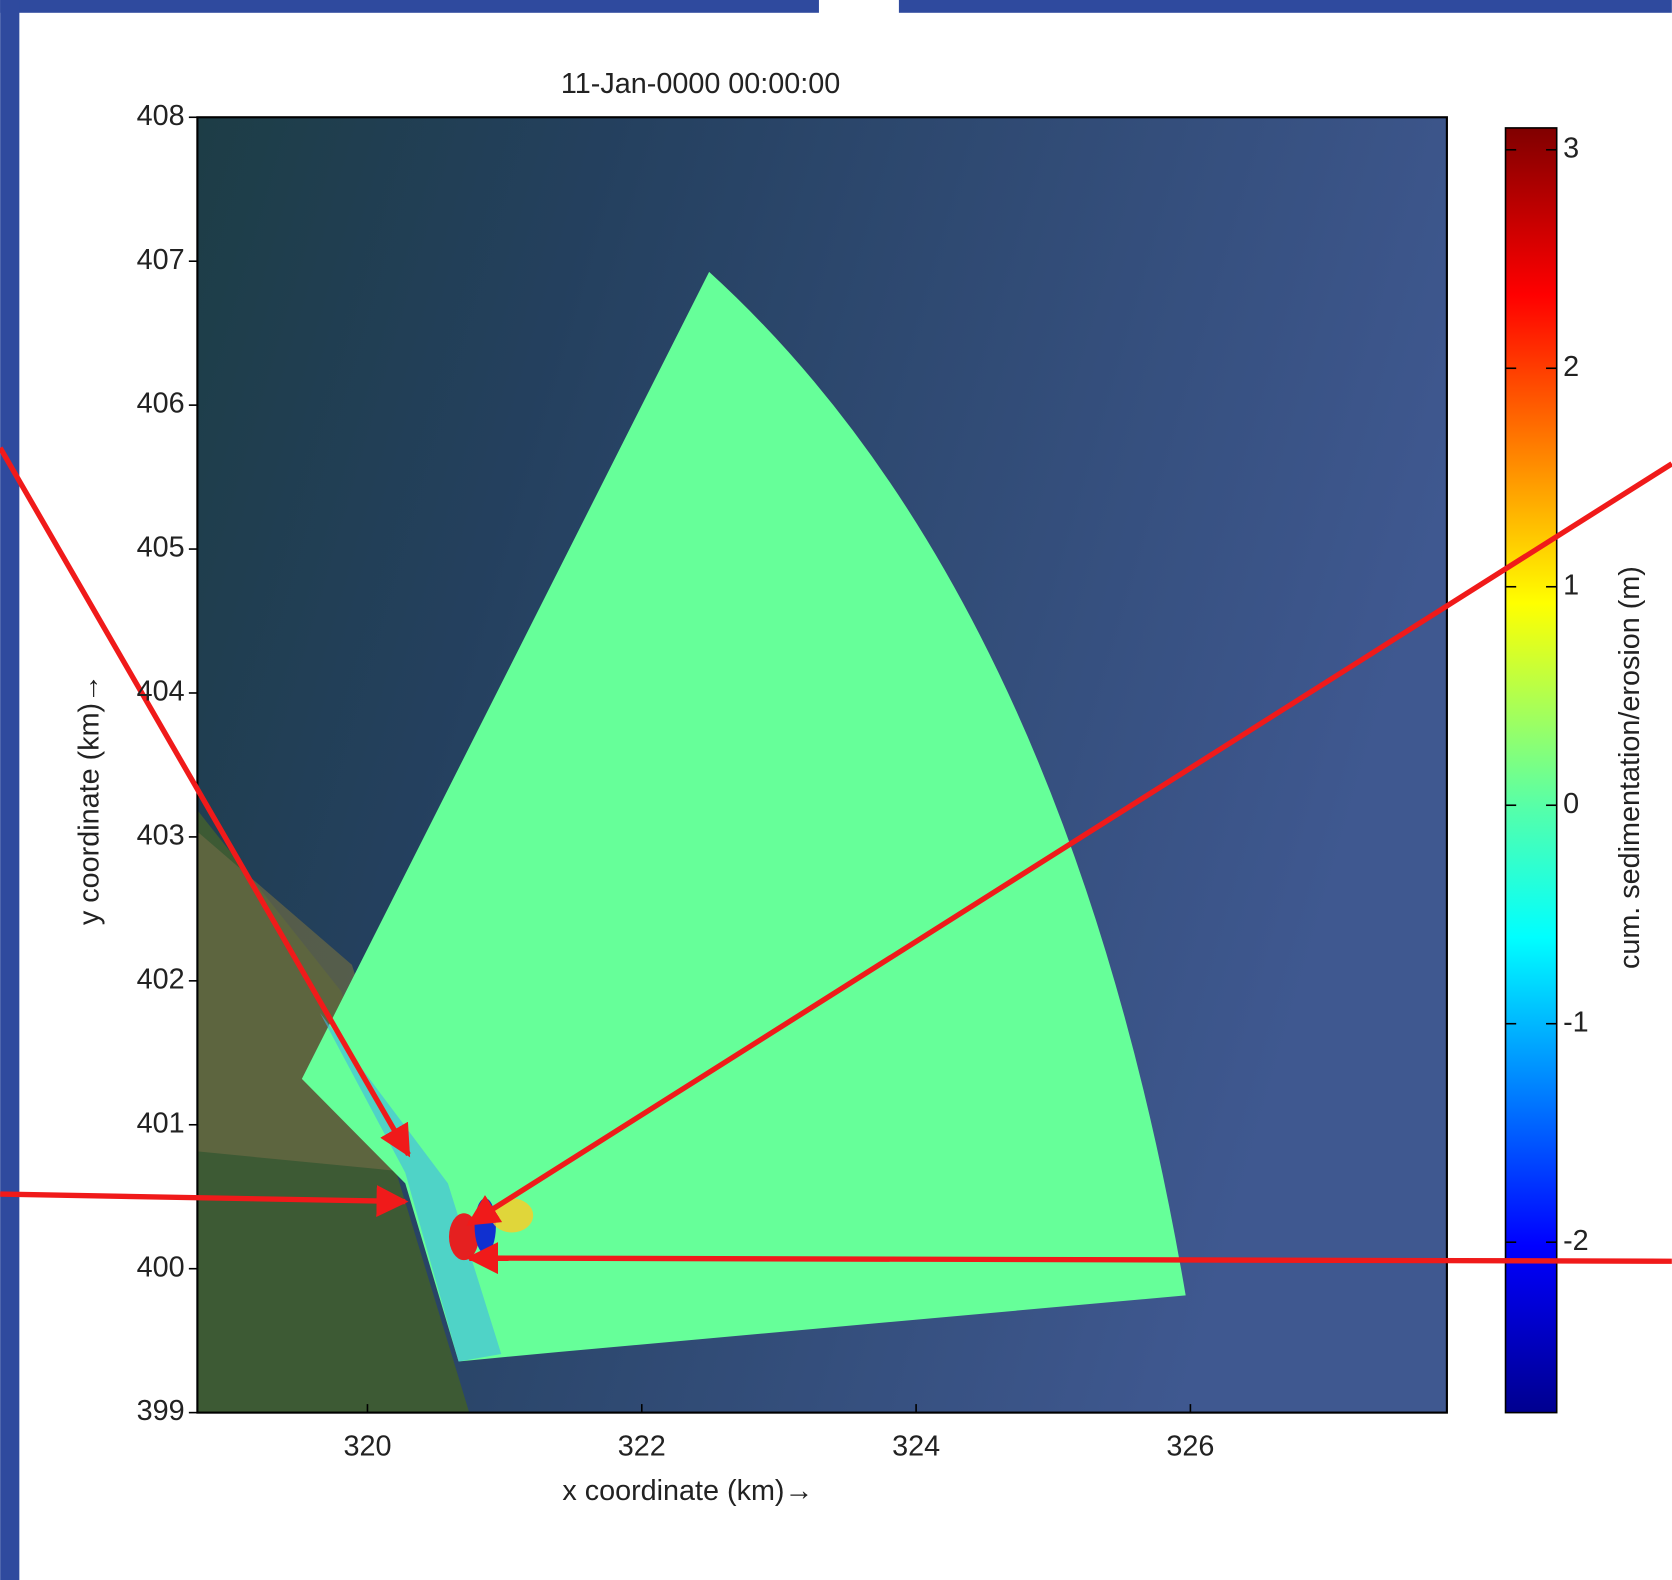 Image resolution: width=1672 pixels, height=1580 pixels. I want to click on x-tick-label: 326, so click(1190, 1446).